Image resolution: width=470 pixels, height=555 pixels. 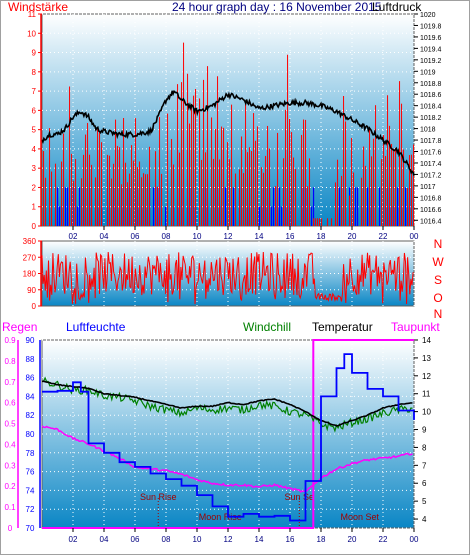 What do you see at coordinates (424, 465) in the screenshot?
I see `temperature-tick-label: 7` at bounding box center [424, 465].